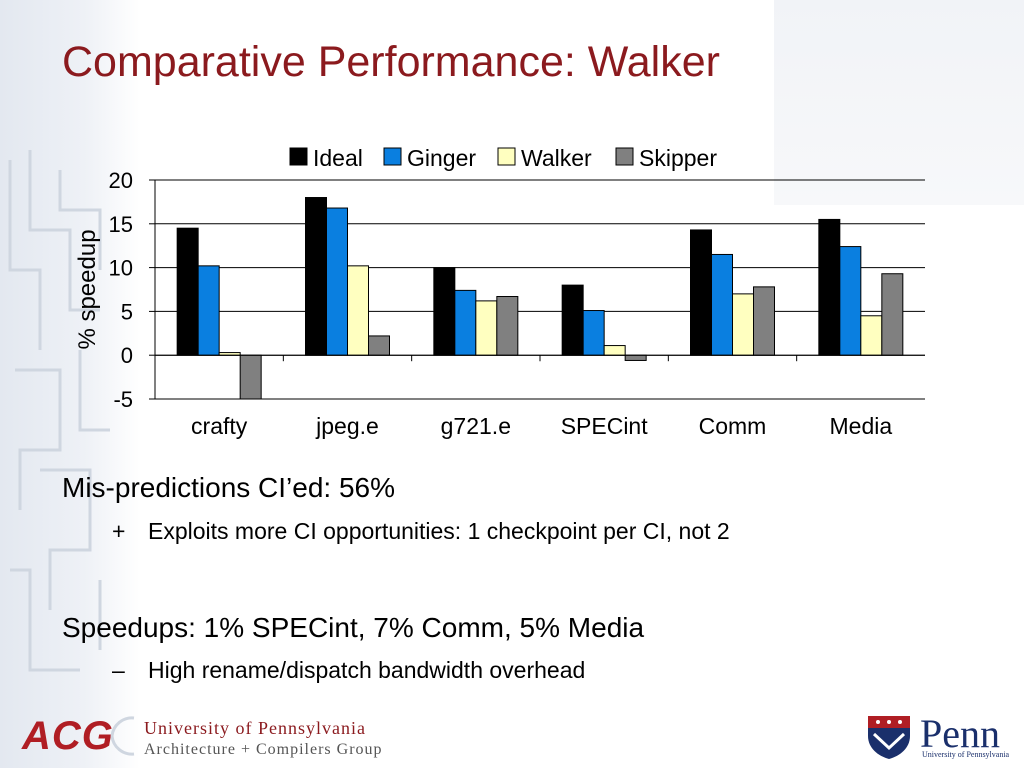  What do you see at coordinates (476, 426) in the screenshot?
I see `x-tick-label: g721.e` at bounding box center [476, 426].